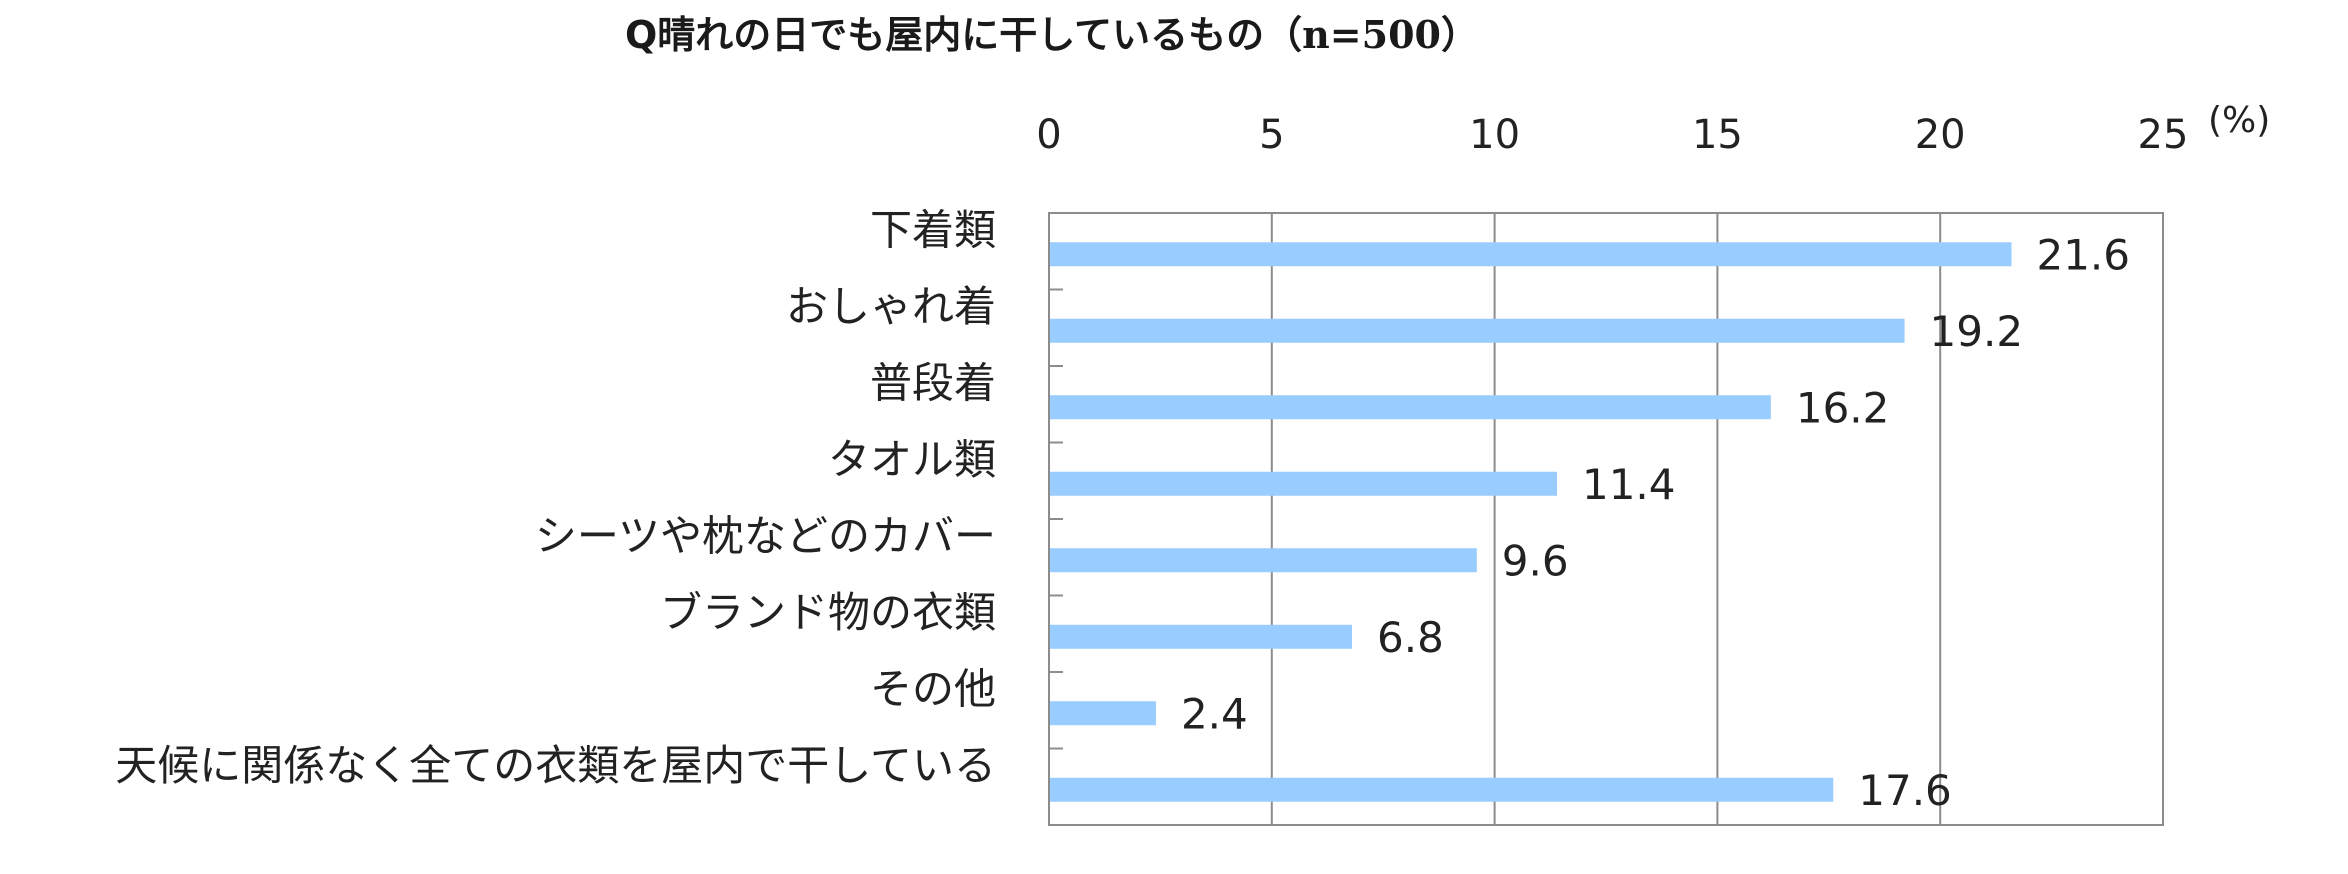 The width and height of the screenshot is (2348, 874). I want to click on value-label: 17.6, so click(1905, 790).